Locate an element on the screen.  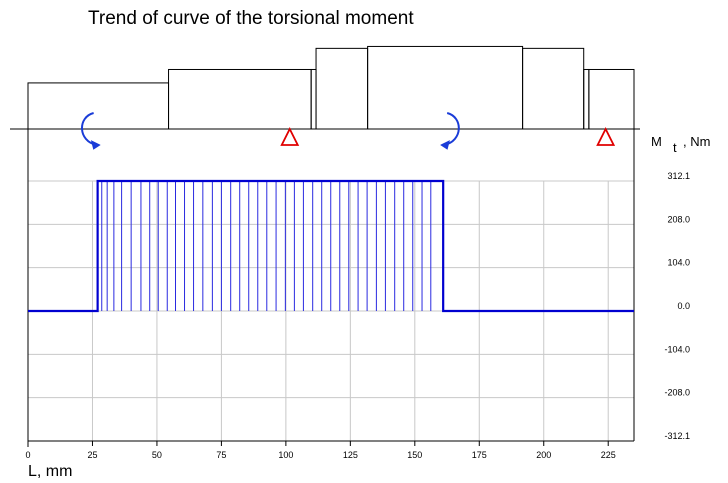
x-tick-label: 125 is located at coordinates (350, 455).